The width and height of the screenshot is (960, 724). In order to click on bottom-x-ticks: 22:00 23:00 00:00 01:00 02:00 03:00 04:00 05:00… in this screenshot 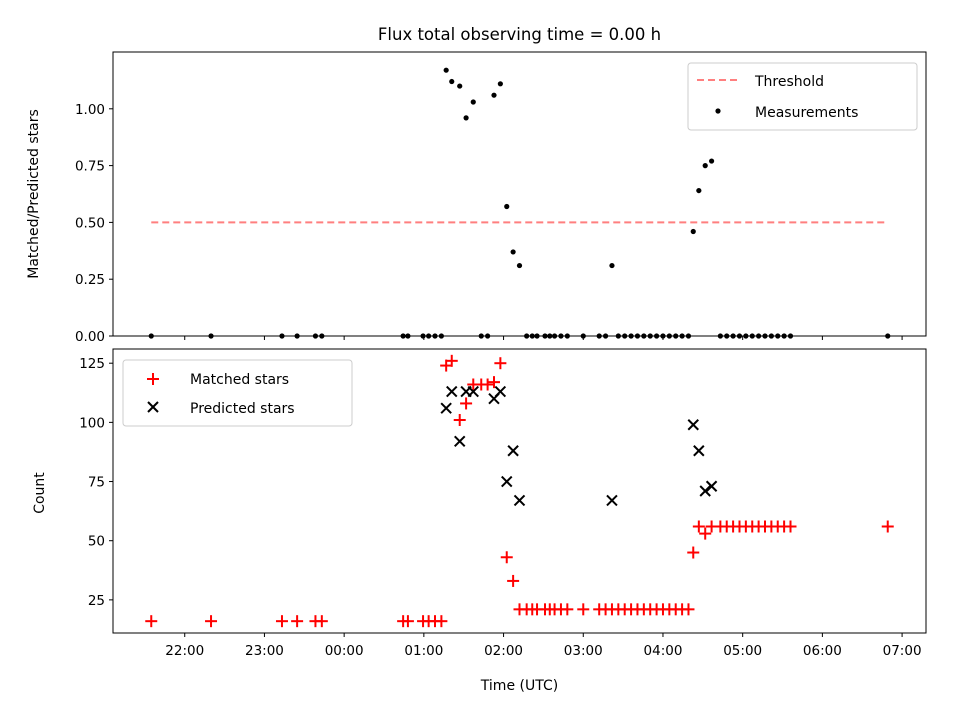, I will do `click(543, 646)`.